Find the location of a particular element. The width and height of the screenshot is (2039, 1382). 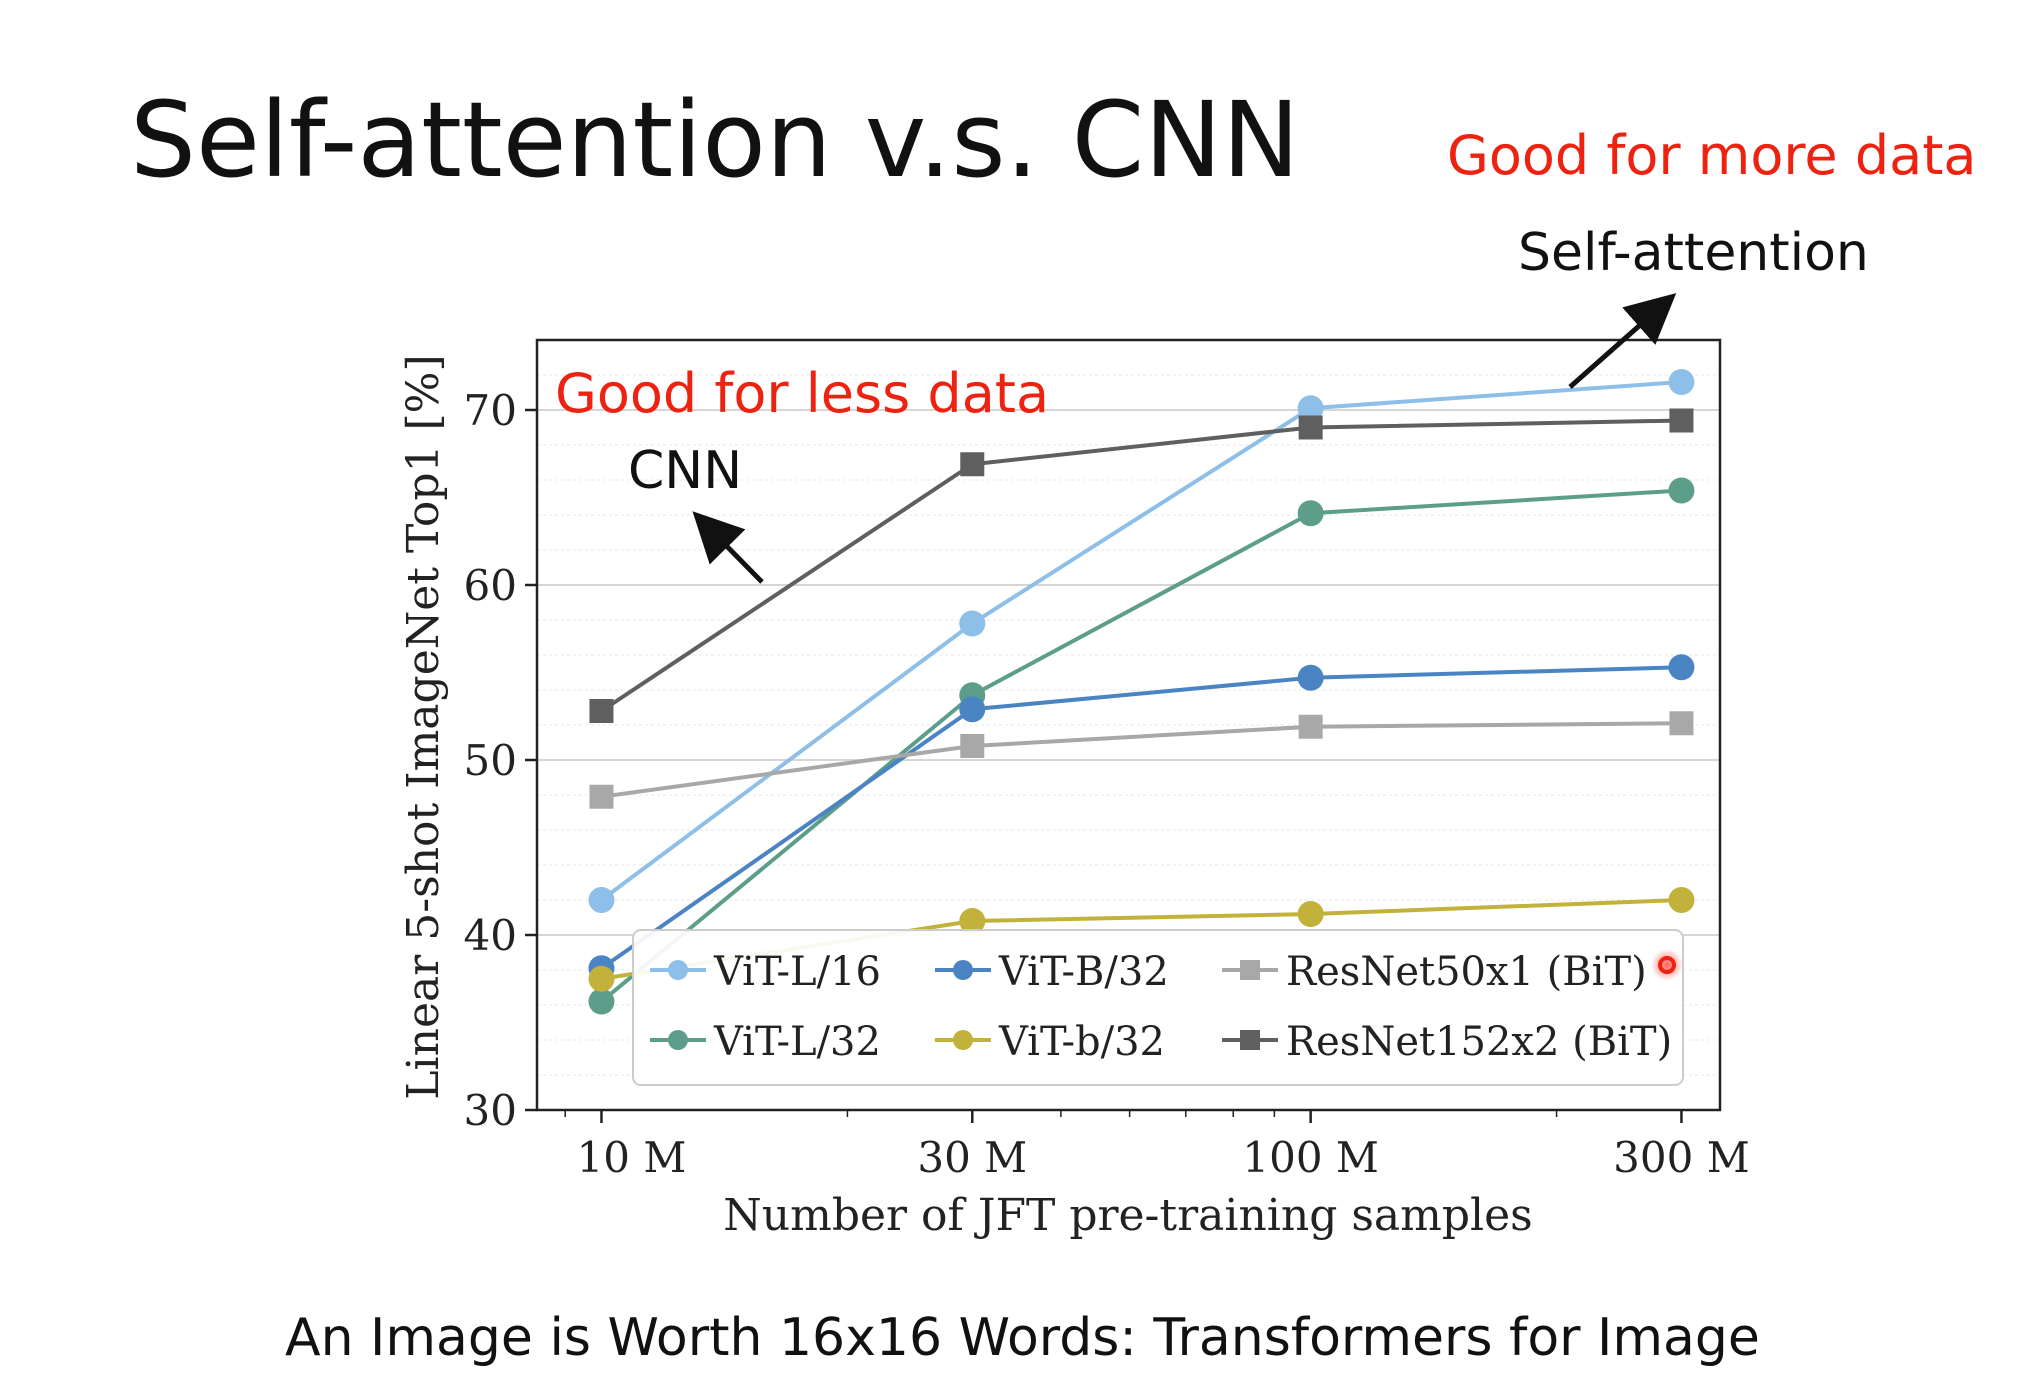

cursor-highlight-glow is located at coordinates (1667, 965).